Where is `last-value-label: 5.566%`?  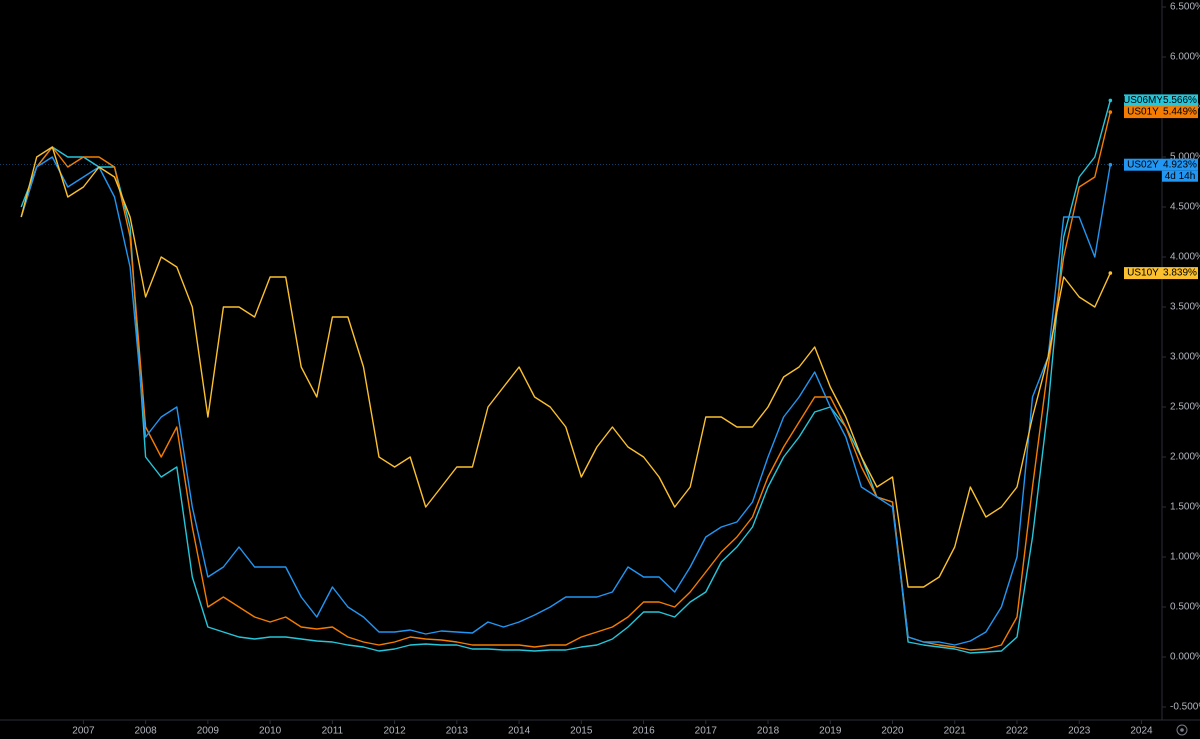 last-value-label: 5.566% is located at coordinates (1180, 100).